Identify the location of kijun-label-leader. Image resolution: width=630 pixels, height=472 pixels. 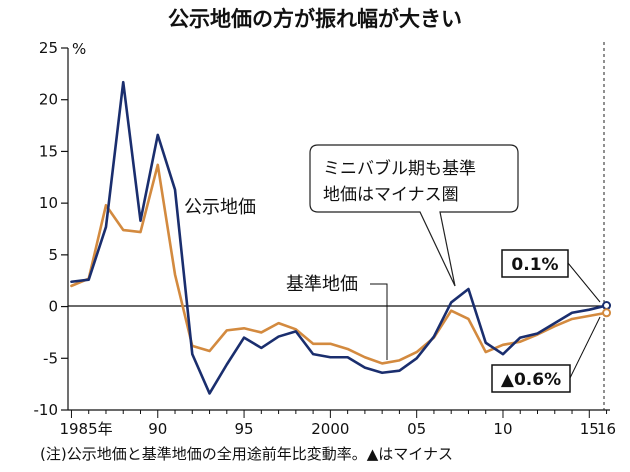
(379, 321).